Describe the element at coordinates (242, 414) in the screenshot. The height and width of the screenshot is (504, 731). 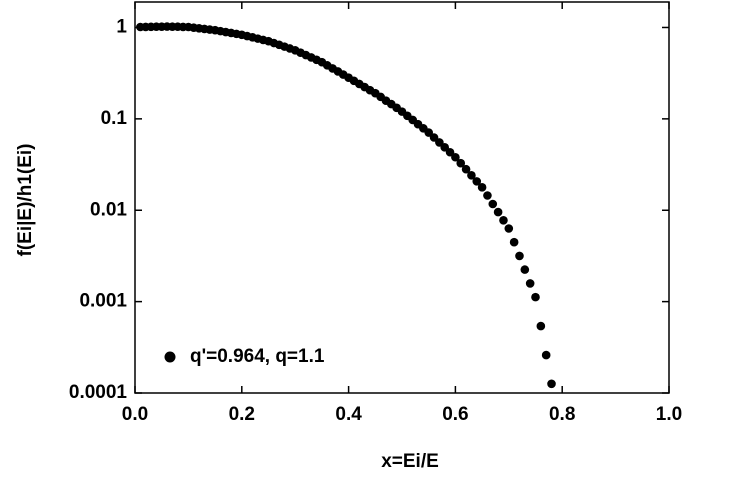
I see `x-tick-label: 0.2` at that location.